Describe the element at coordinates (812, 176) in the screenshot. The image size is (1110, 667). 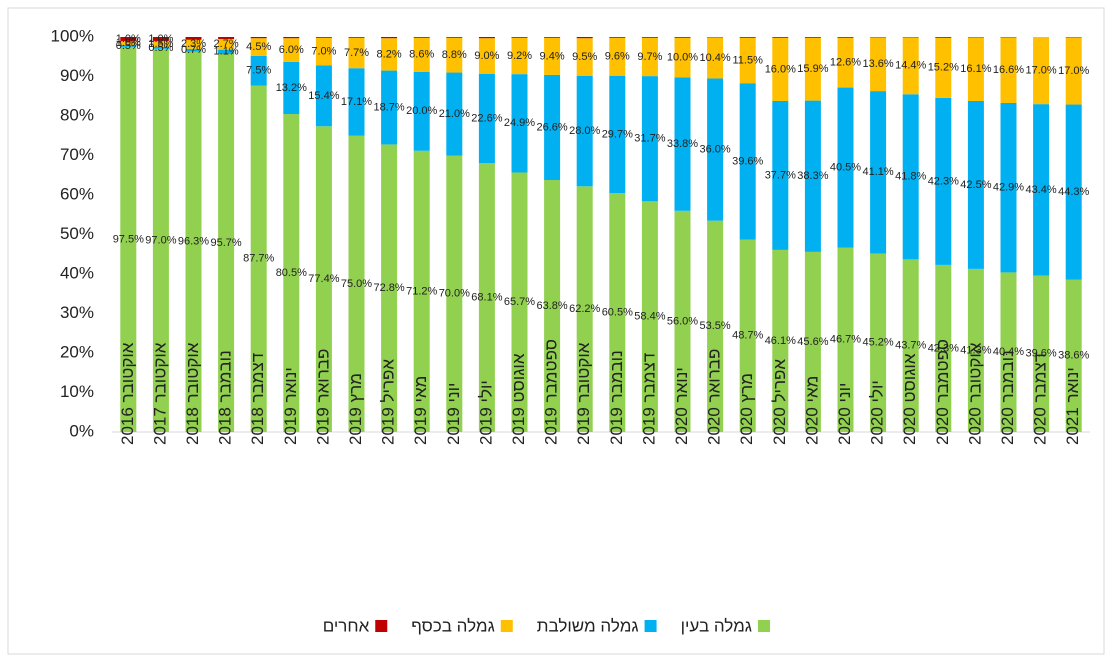
I see `data-label: 38.3%` at that location.